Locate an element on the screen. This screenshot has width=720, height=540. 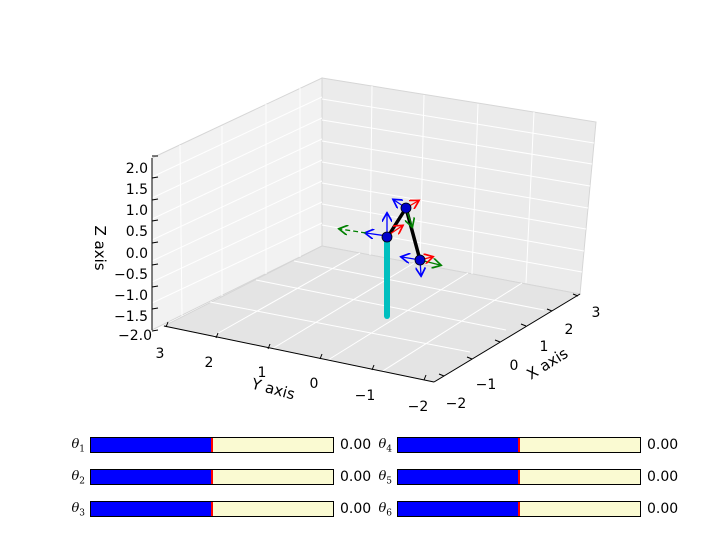
slider-label: θ1 is located at coordinates (78, 446).